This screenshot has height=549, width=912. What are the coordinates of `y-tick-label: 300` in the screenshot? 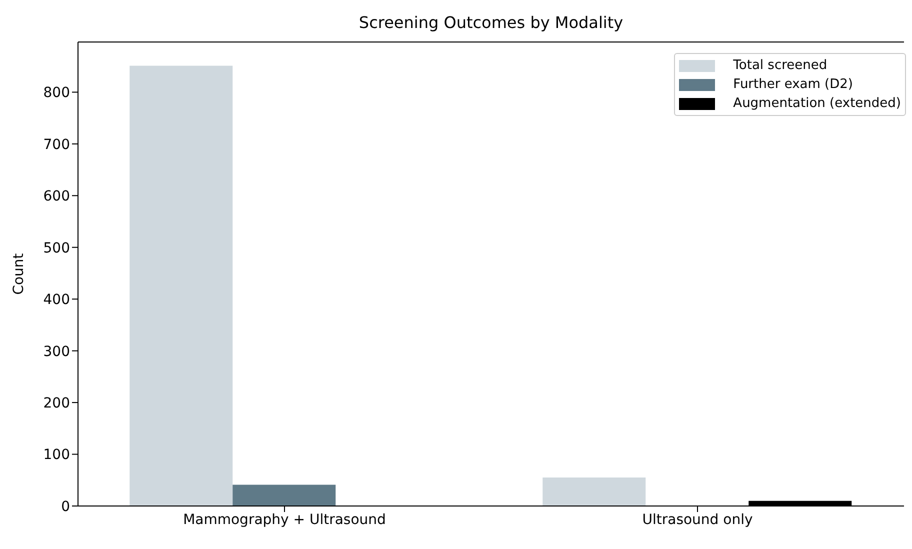 It's located at (56, 352).